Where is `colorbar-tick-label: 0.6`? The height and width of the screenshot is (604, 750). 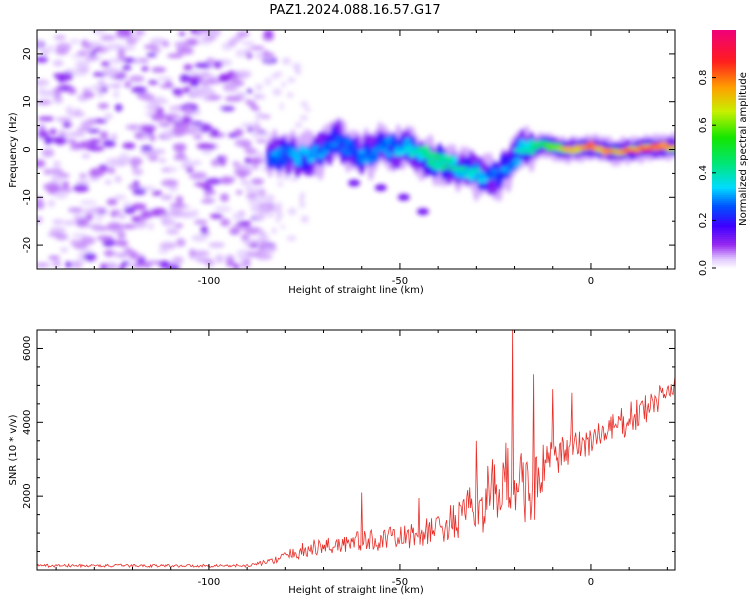 colorbar-tick-label: 0.6 is located at coordinates (703, 125).